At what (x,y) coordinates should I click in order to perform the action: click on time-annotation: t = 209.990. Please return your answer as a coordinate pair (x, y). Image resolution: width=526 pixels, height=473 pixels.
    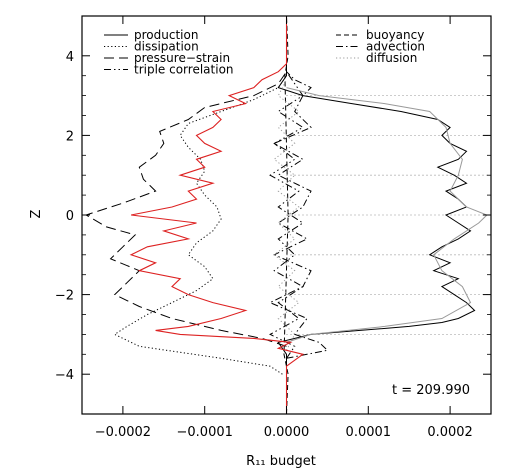
    Looking at the image, I should click on (431, 390).